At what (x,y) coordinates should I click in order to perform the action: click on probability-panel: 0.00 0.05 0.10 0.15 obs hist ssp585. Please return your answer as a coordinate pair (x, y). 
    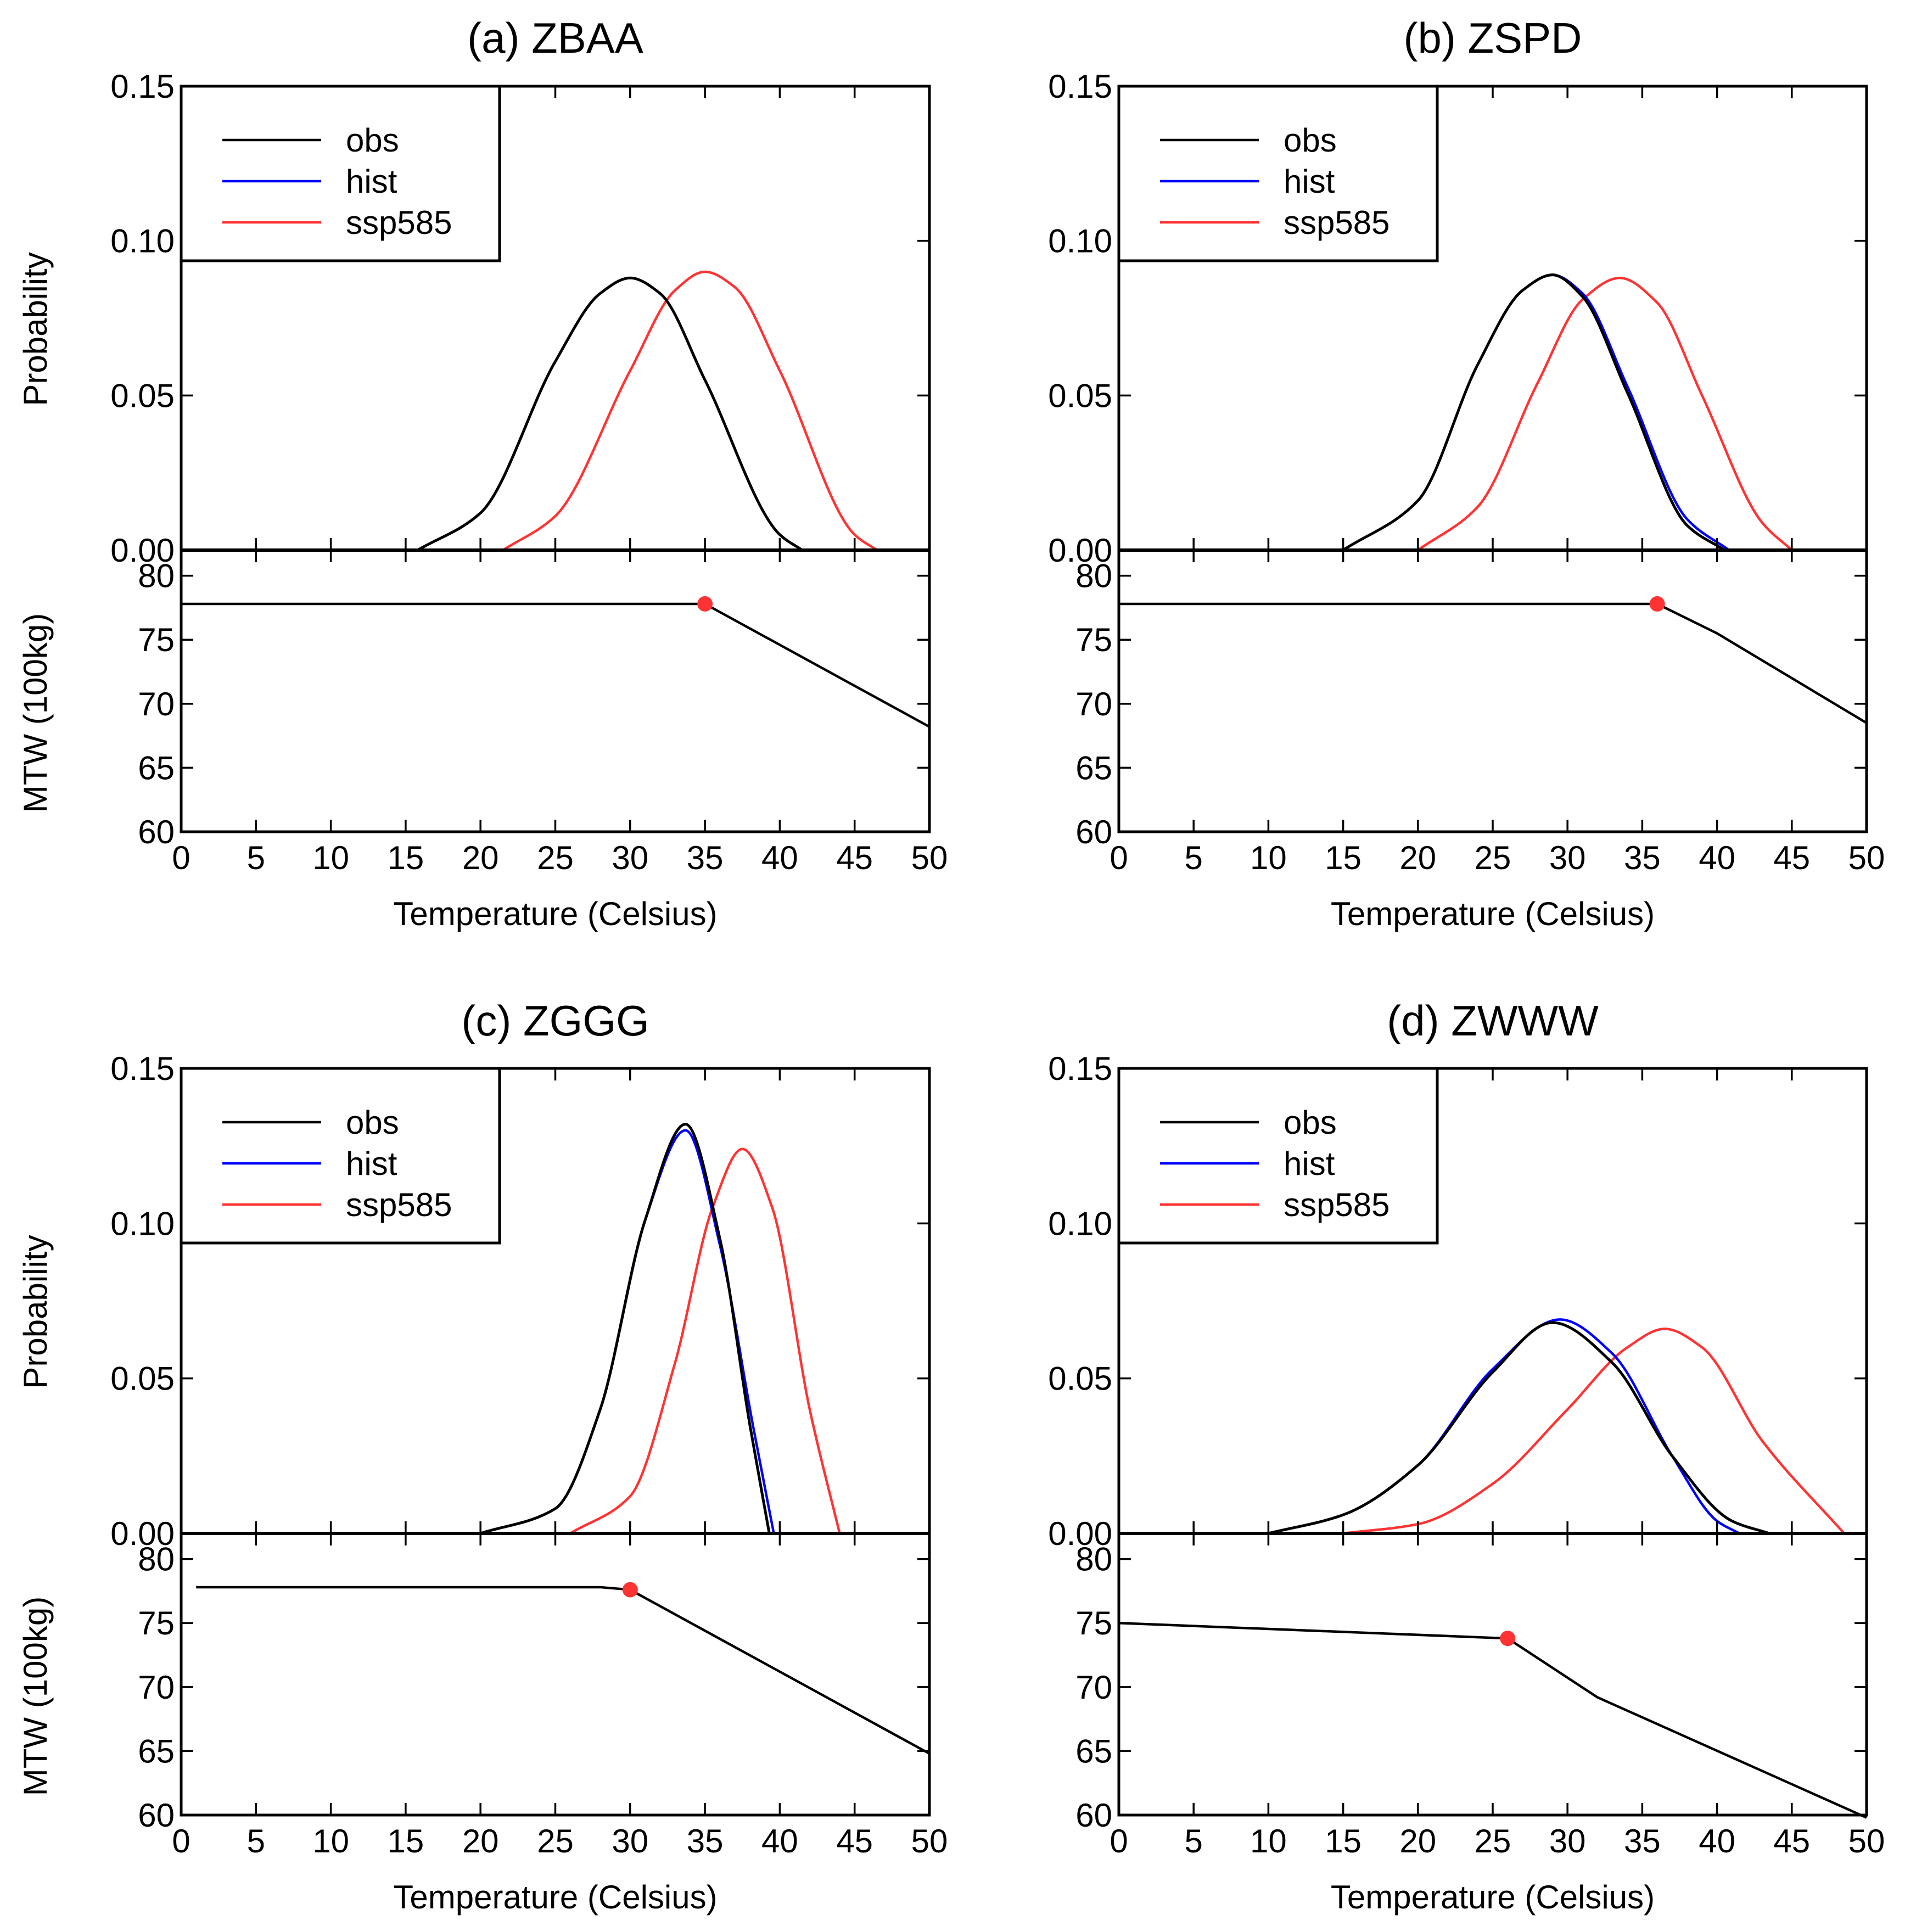
    Looking at the image, I should click on (1458, 1301).